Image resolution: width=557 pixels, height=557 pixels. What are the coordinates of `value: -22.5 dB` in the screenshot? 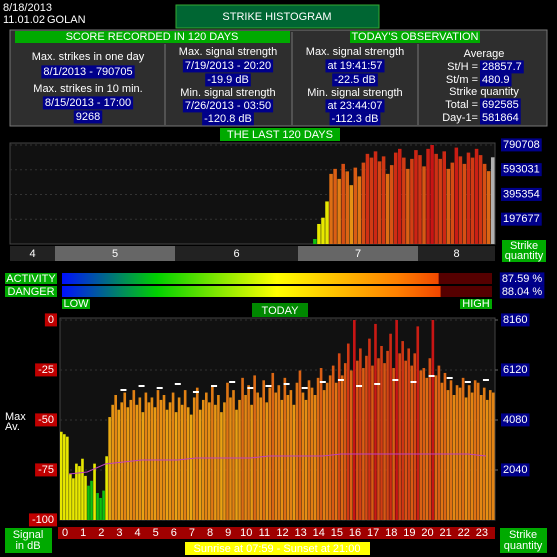 It's located at (355, 80).